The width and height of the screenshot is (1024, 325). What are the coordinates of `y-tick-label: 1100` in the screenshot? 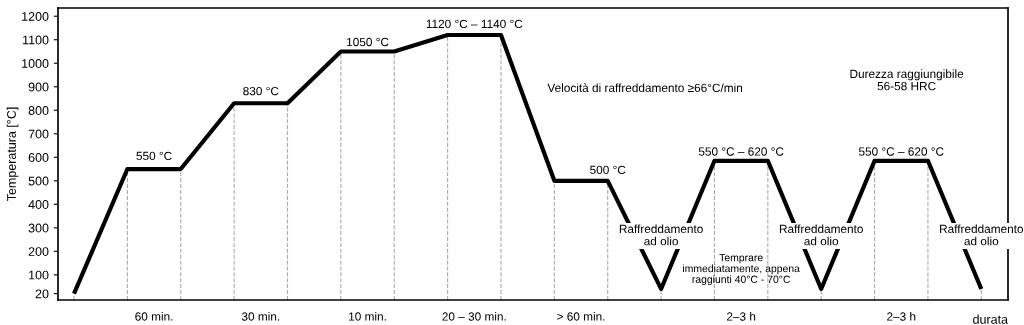 It's located at (36, 40).